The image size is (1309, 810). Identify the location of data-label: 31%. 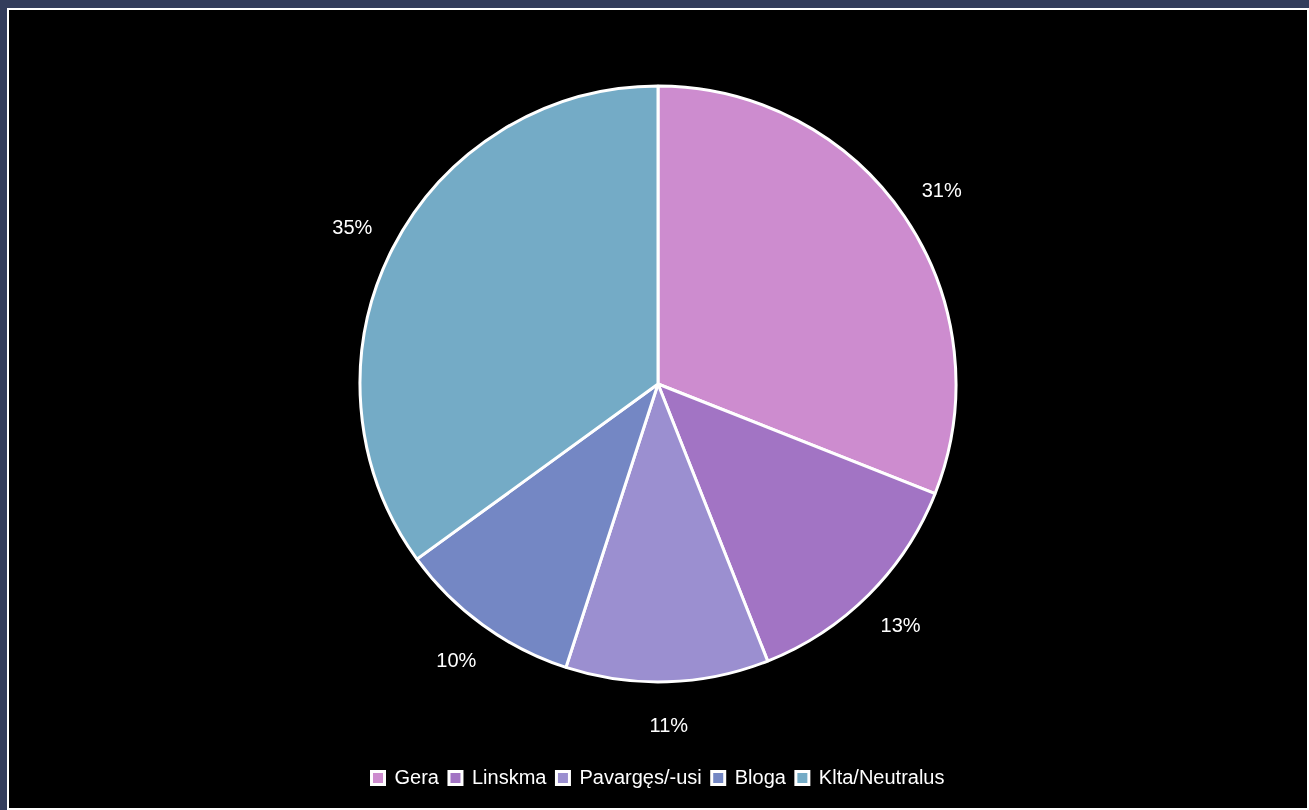
(941, 189).